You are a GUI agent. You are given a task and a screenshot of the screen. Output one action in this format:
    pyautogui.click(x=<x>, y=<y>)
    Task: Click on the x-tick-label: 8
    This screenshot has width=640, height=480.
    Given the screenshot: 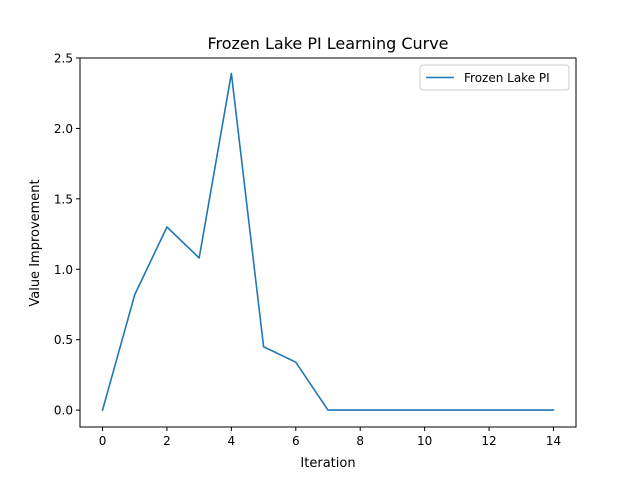 What is the action you would take?
    pyautogui.click(x=360, y=441)
    